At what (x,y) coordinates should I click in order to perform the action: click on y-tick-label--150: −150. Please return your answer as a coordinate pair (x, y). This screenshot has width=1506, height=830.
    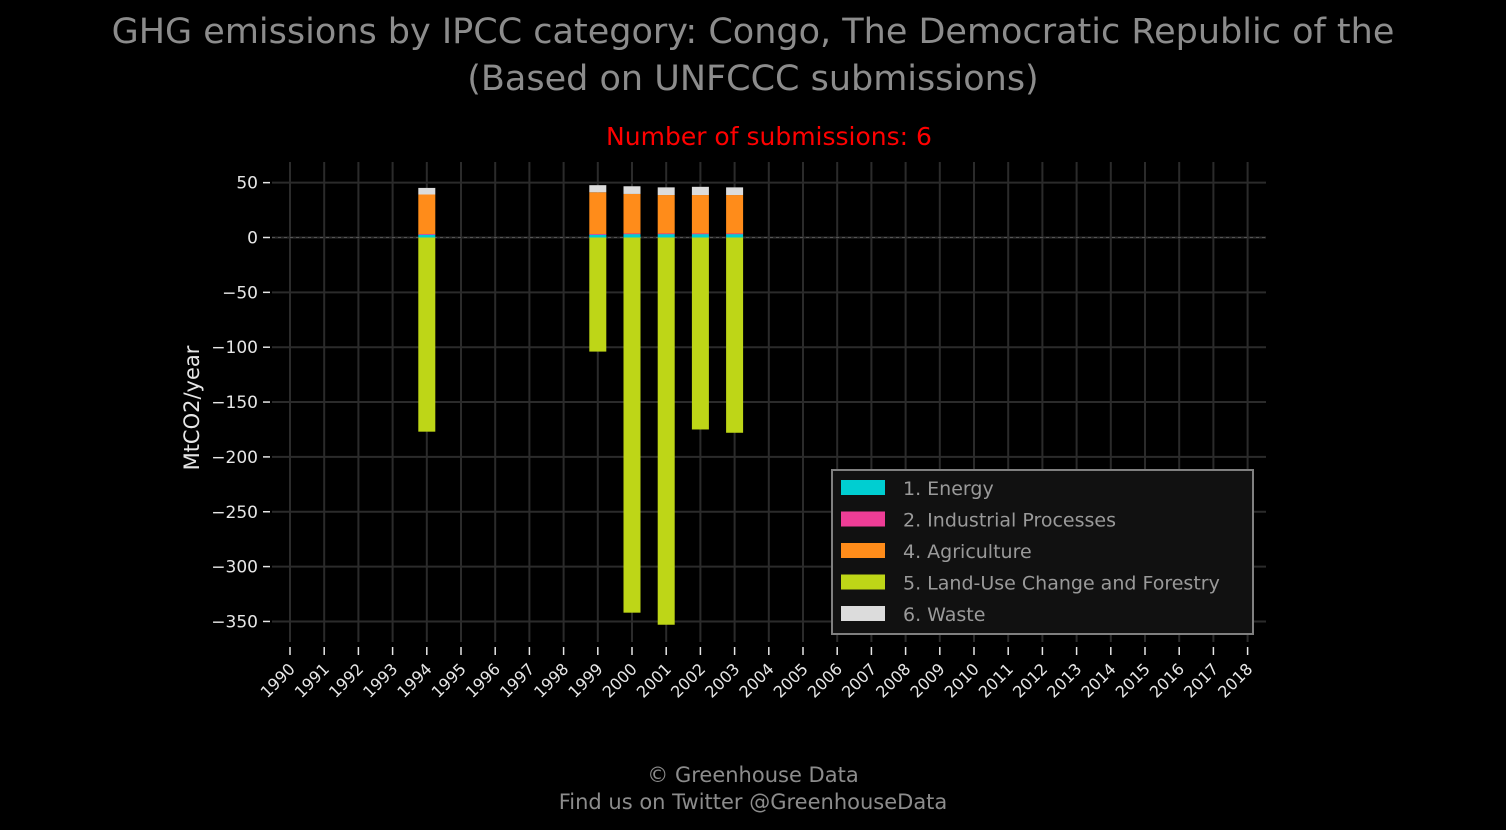
    Looking at the image, I should click on (234, 403).